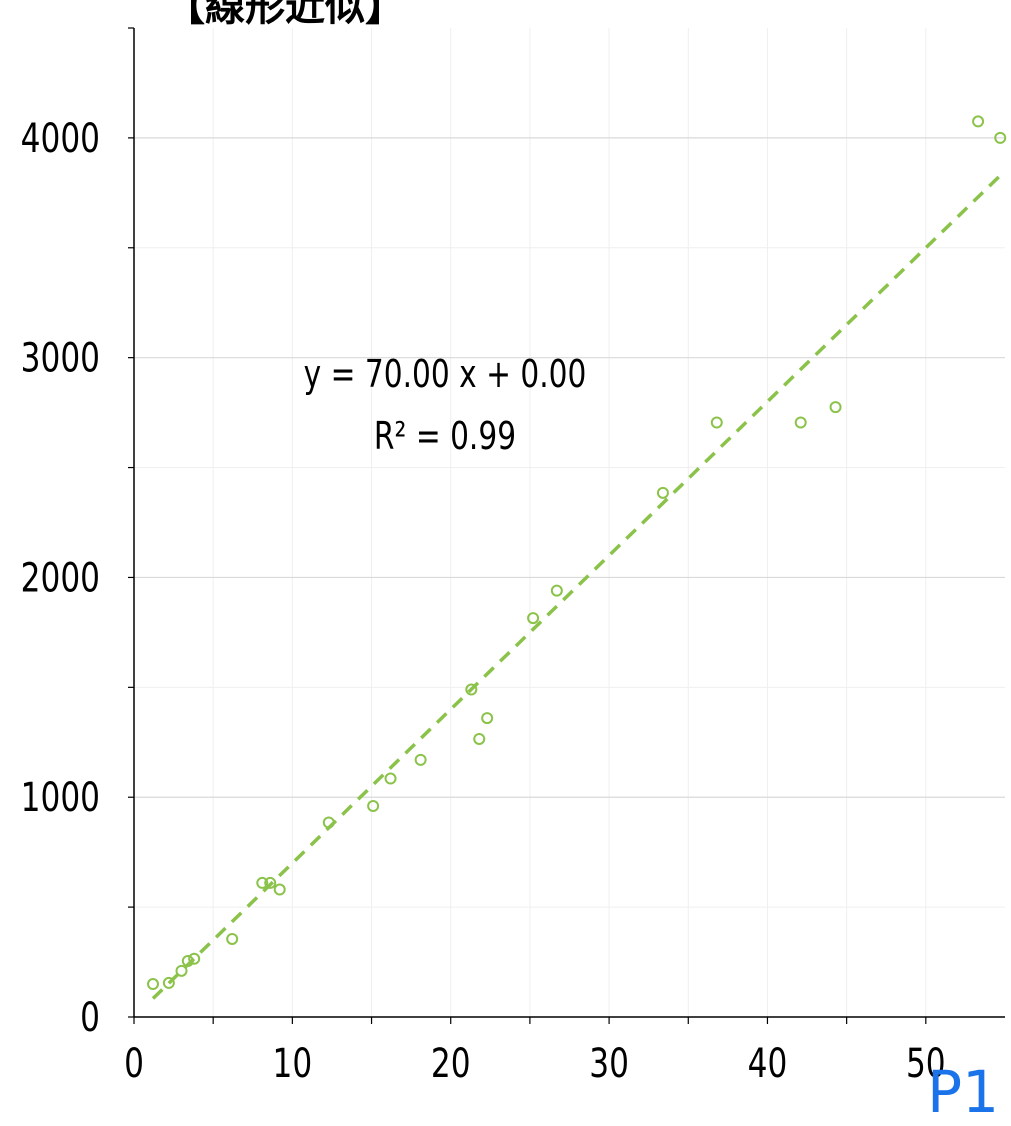 The height and width of the screenshot is (1126, 1011). Describe the element at coordinates (451, 1064) in the screenshot. I see `x-tick-label: 20` at that location.